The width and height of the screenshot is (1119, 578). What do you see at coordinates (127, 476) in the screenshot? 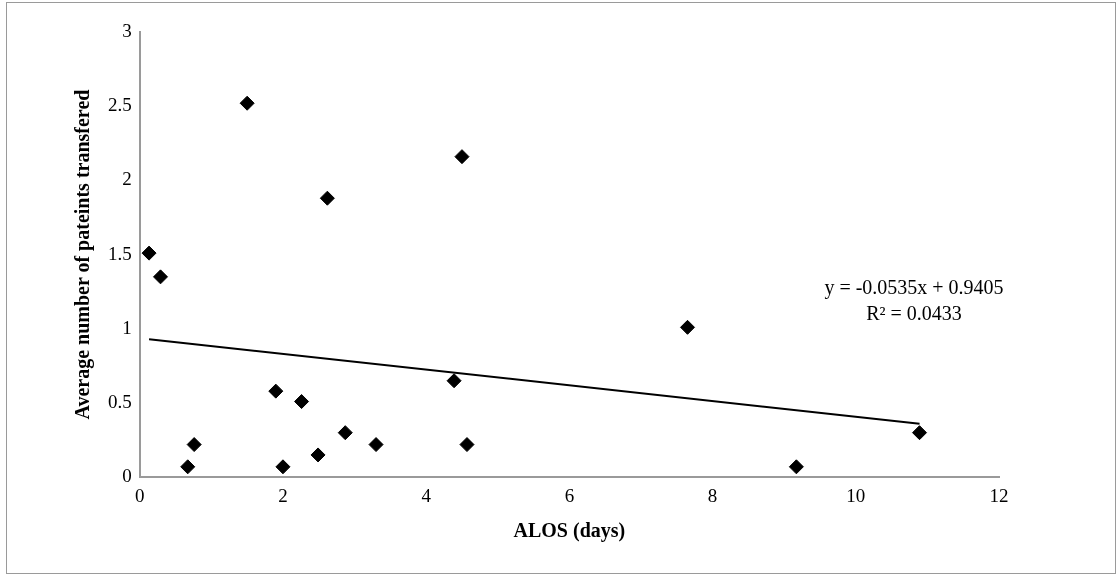
I see `y-tick-label: 0` at bounding box center [127, 476].